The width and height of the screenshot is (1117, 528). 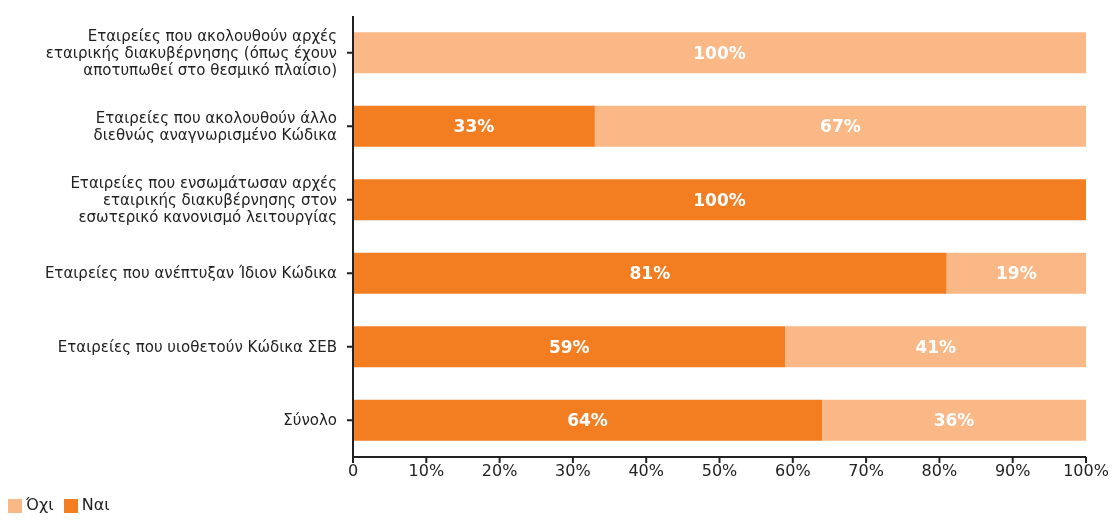 I want to click on y-tick-label: Εταιρείες που υιοθετούν Κώδικα ΣΕΒ, so click(x=197, y=346).